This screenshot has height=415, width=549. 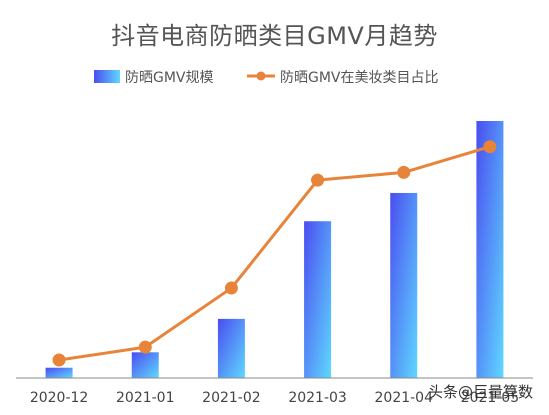 What do you see at coordinates (231, 398) in the screenshot?
I see `x-tick-label: 2021-02` at bounding box center [231, 398].